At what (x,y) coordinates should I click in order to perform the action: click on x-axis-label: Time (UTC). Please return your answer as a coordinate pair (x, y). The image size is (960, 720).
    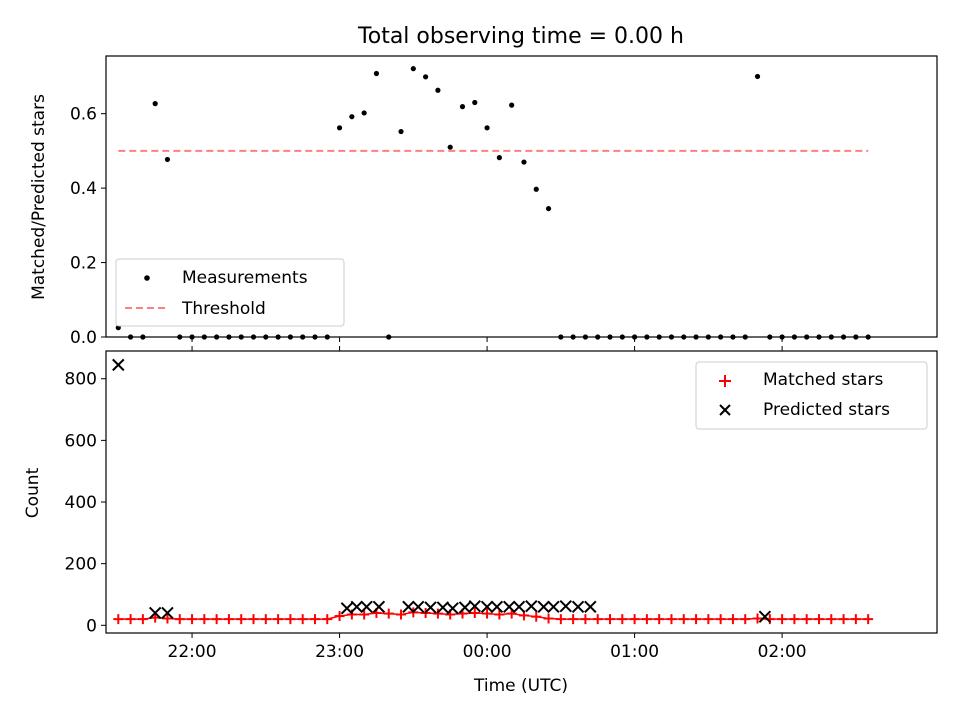
    Looking at the image, I should click on (520, 686).